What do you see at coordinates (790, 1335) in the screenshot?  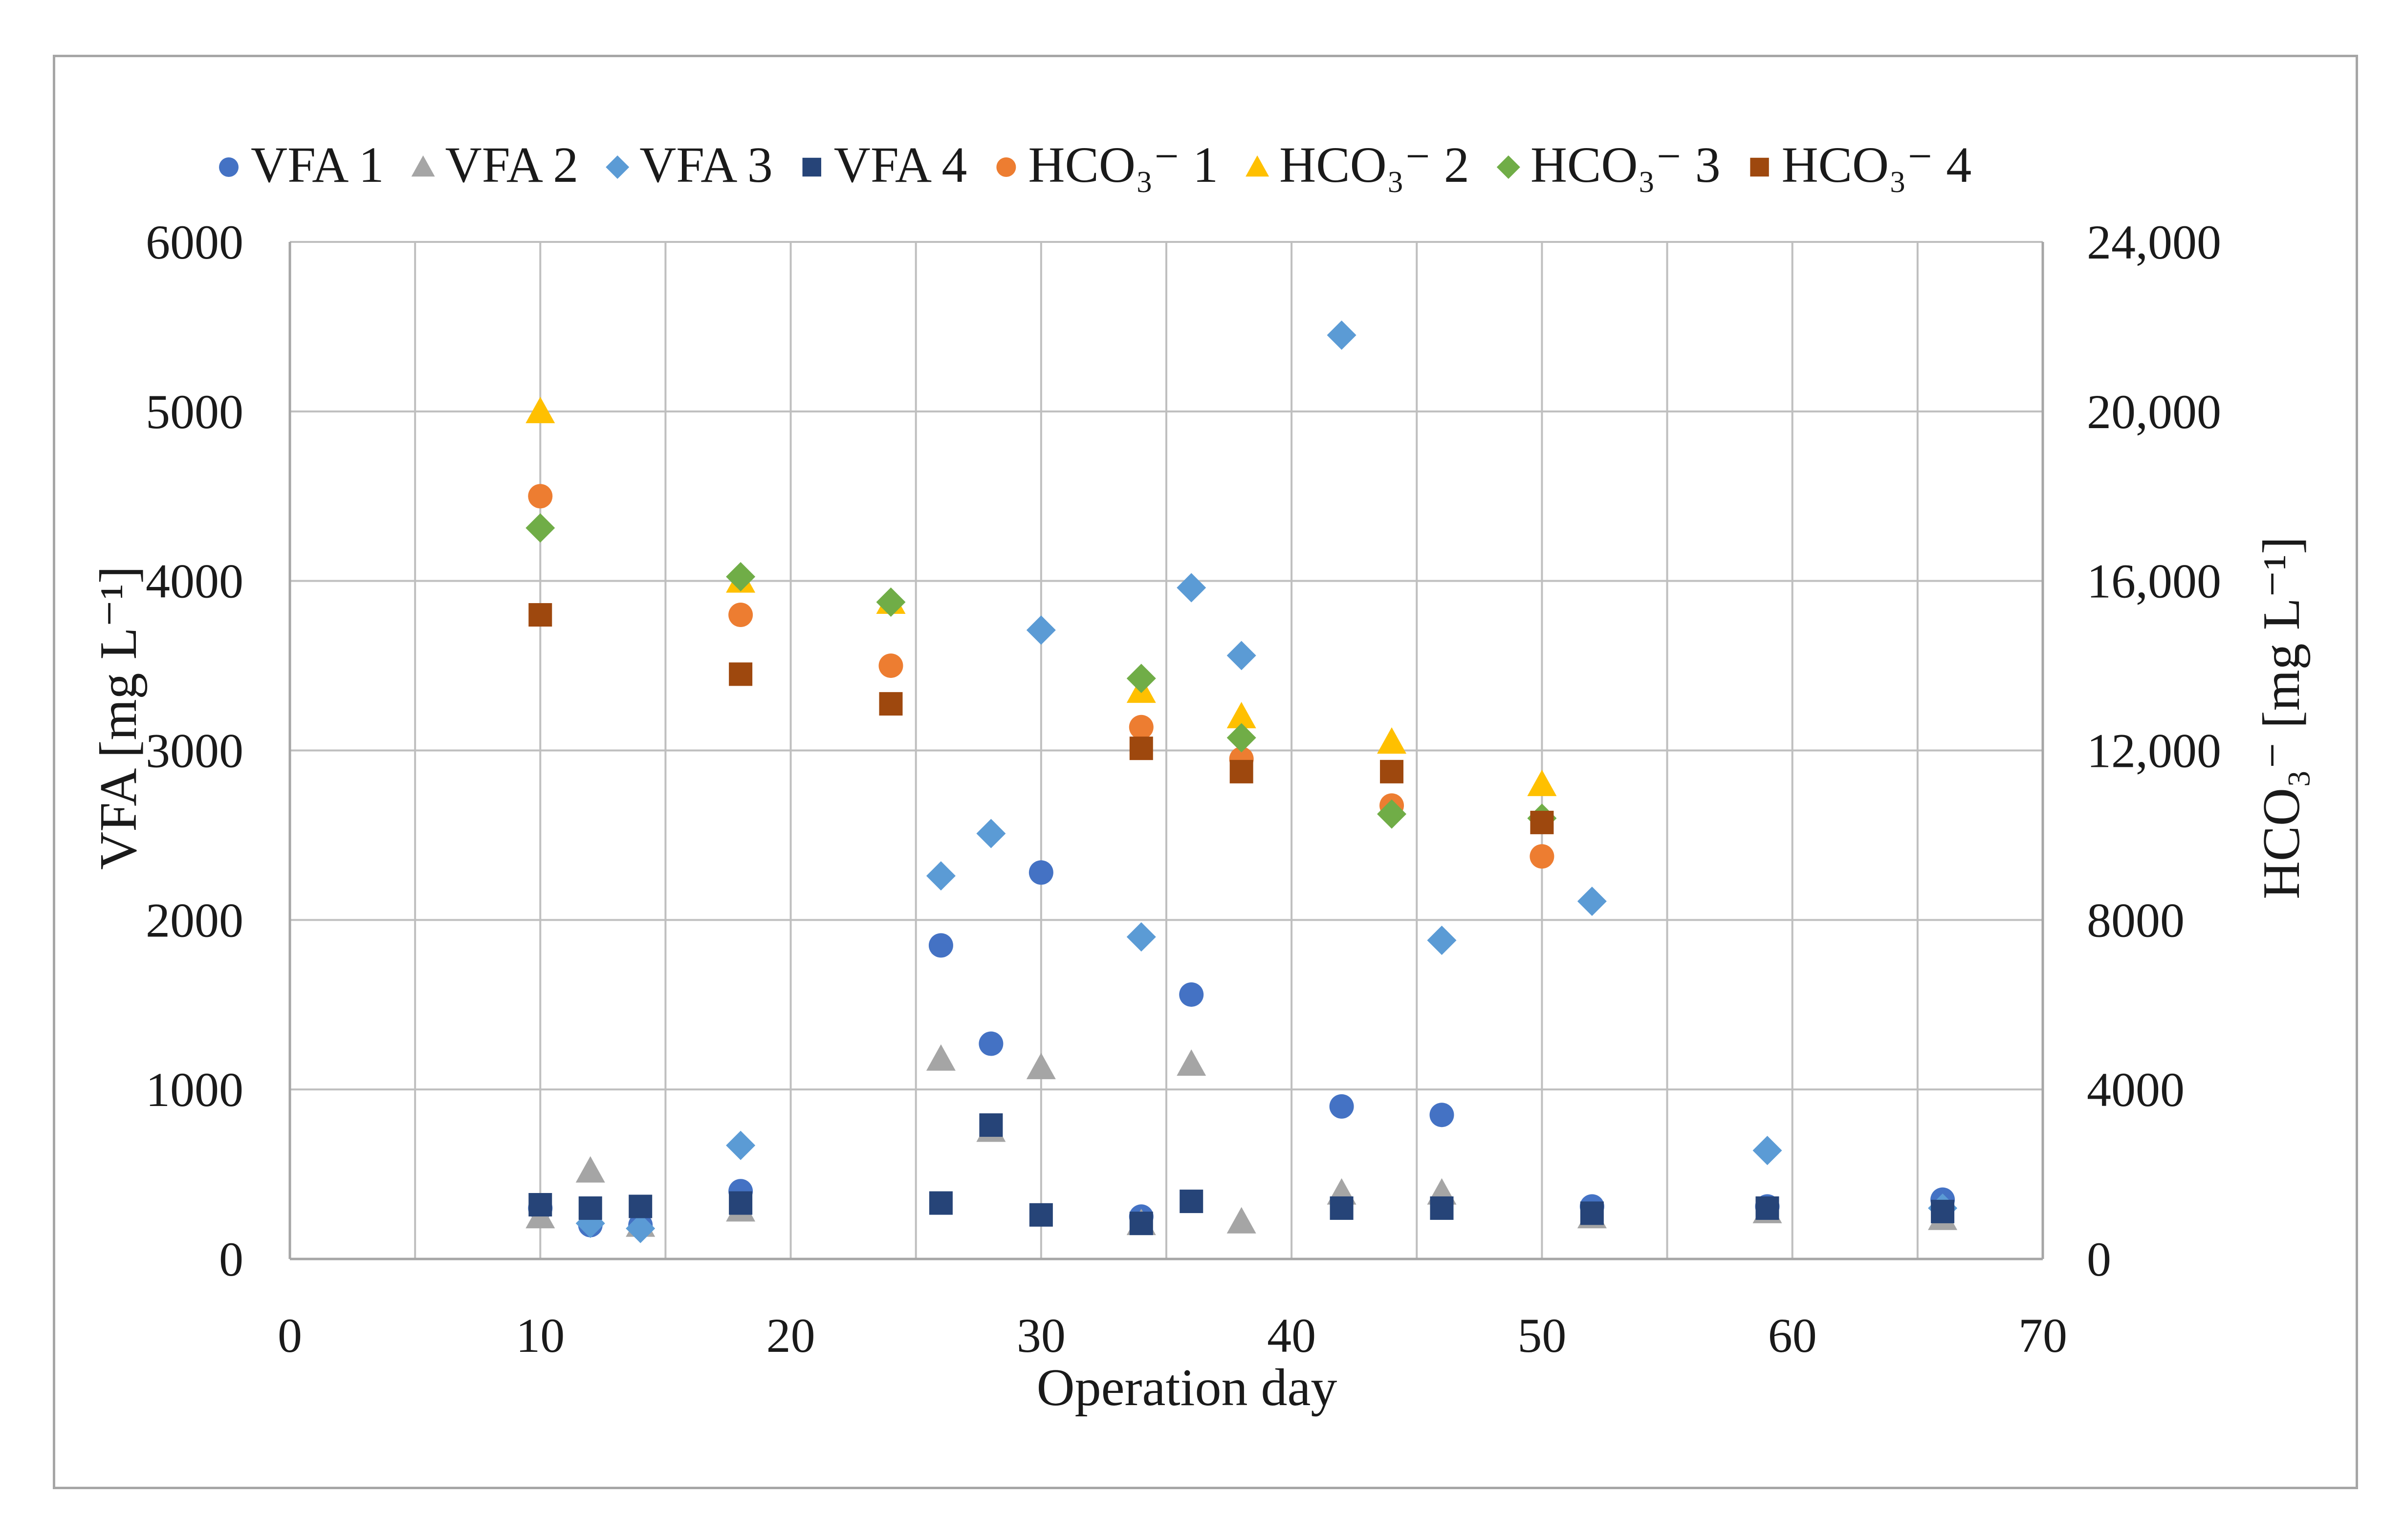 I see `x-tick-label: 20` at bounding box center [790, 1335].